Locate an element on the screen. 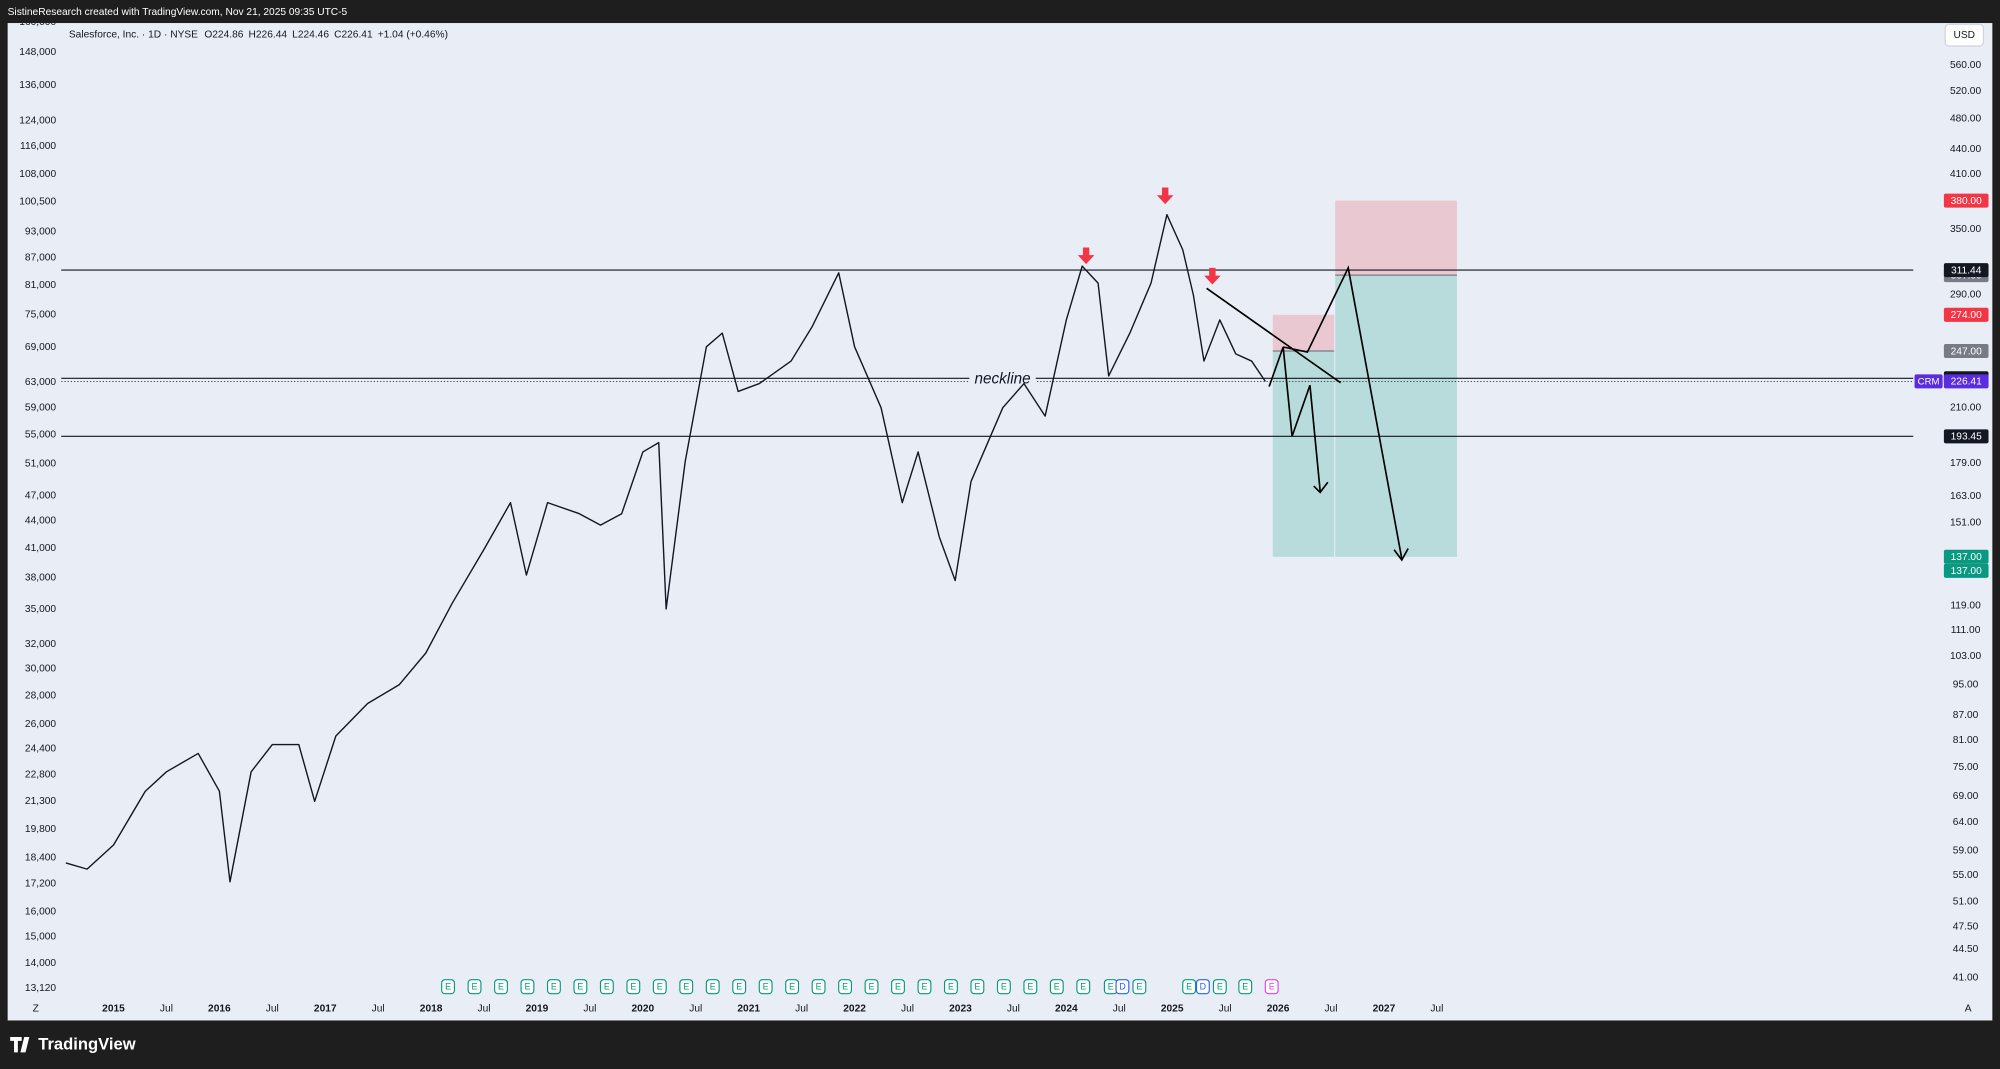  y2-tick-label: 15,000 is located at coordinates (40, 937).